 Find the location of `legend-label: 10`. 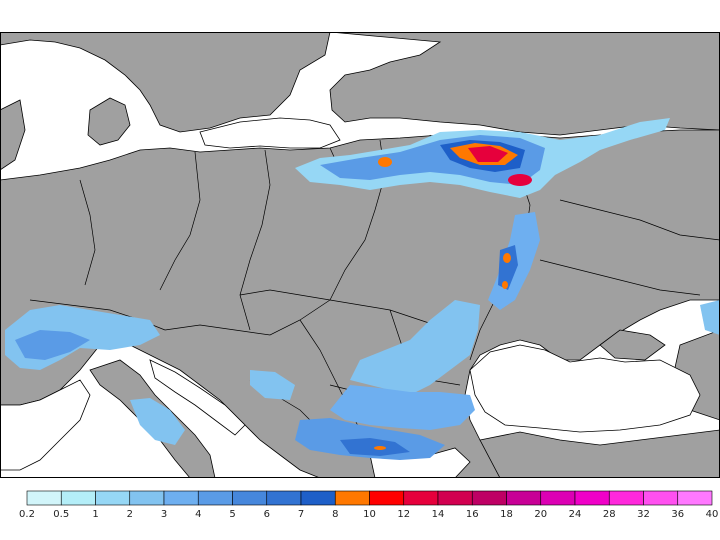

legend-label: 10 is located at coordinates (369, 514).